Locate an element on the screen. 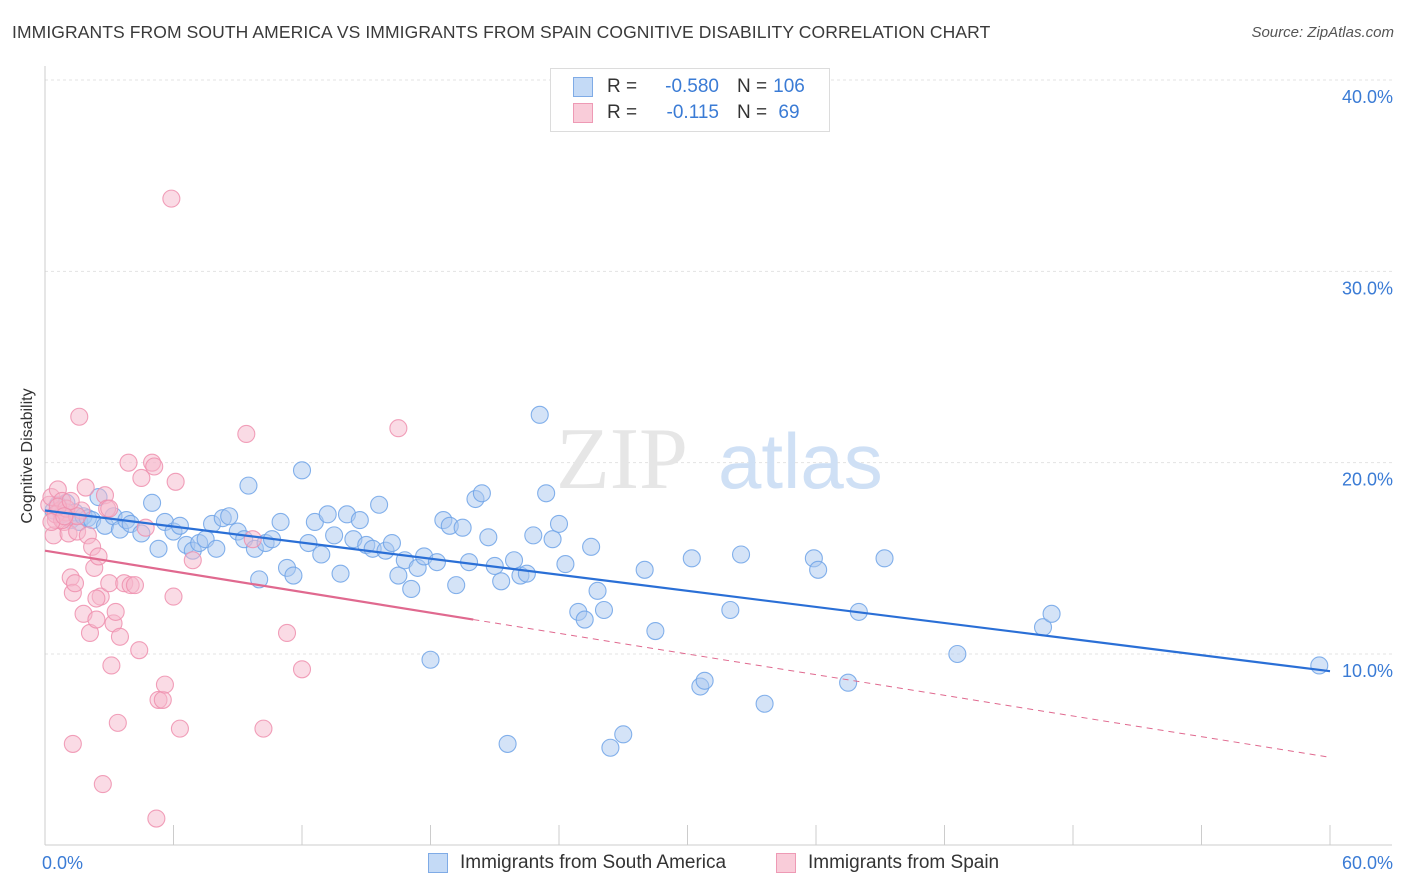 This screenshot has height=892, width=1406. source-credit: Source: ZipAtlas.com is located at coordinates (1322, 32).